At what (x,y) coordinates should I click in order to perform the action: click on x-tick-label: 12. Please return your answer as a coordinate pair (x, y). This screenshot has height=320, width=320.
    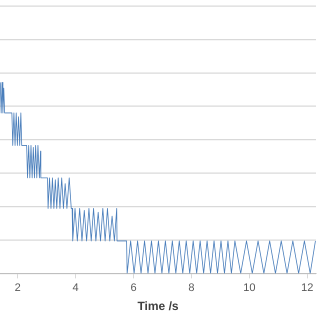
    Looking at the image, I should click on (307, 288).